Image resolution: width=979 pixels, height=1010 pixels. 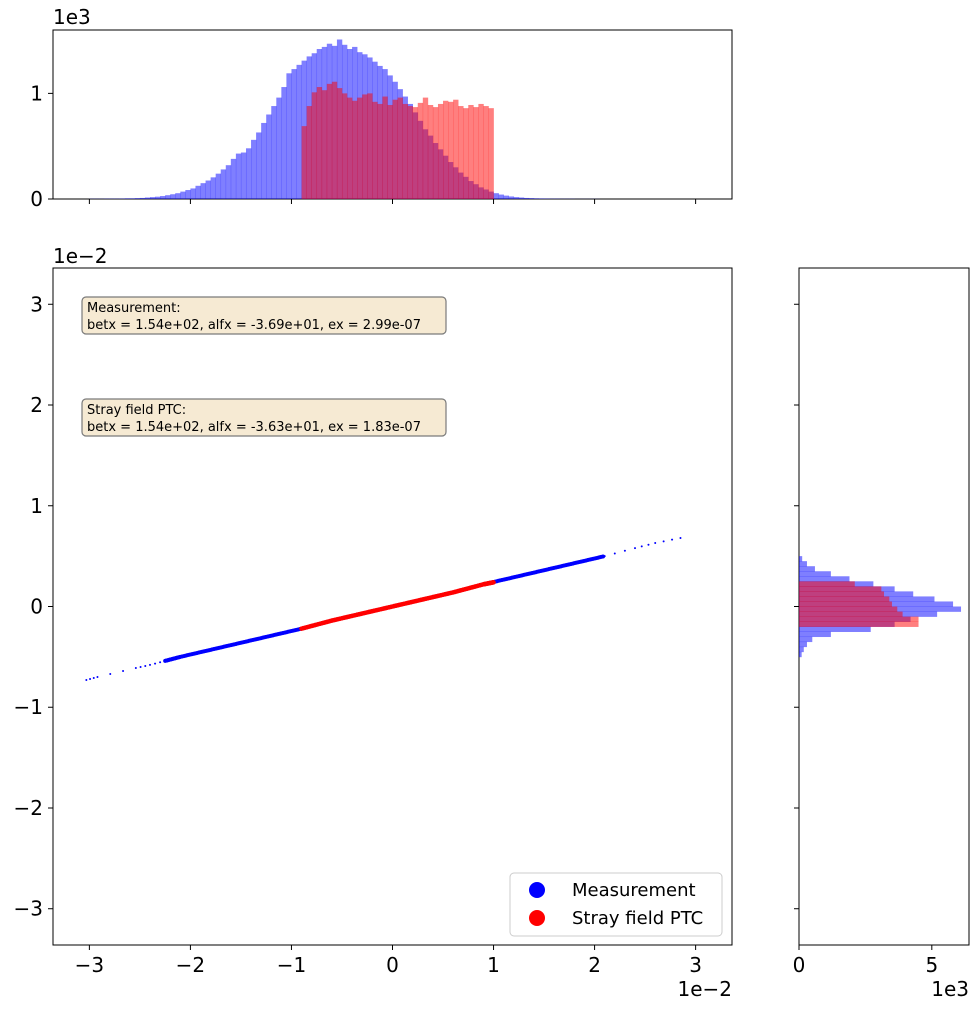 What do you see at coordinates (89, 965) in the screenshot?
I see `x-tick-label: −3` at bounding box center [89, 965].